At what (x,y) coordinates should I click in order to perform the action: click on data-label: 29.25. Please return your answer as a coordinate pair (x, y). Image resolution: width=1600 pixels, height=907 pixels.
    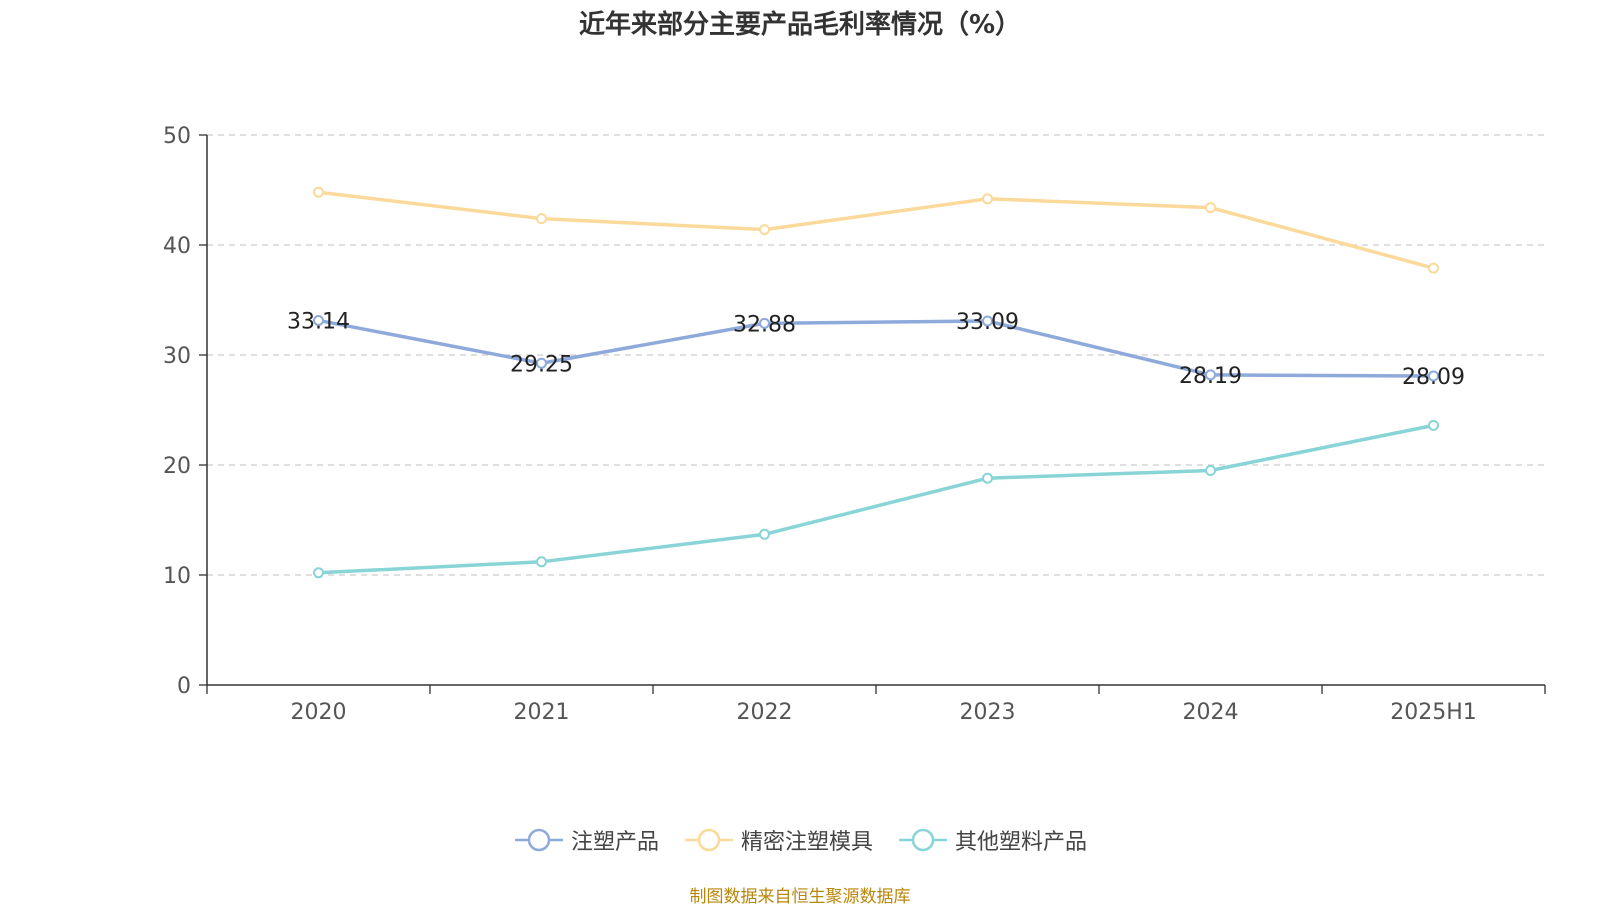
    Looking at the image, I should click on (541, 364).